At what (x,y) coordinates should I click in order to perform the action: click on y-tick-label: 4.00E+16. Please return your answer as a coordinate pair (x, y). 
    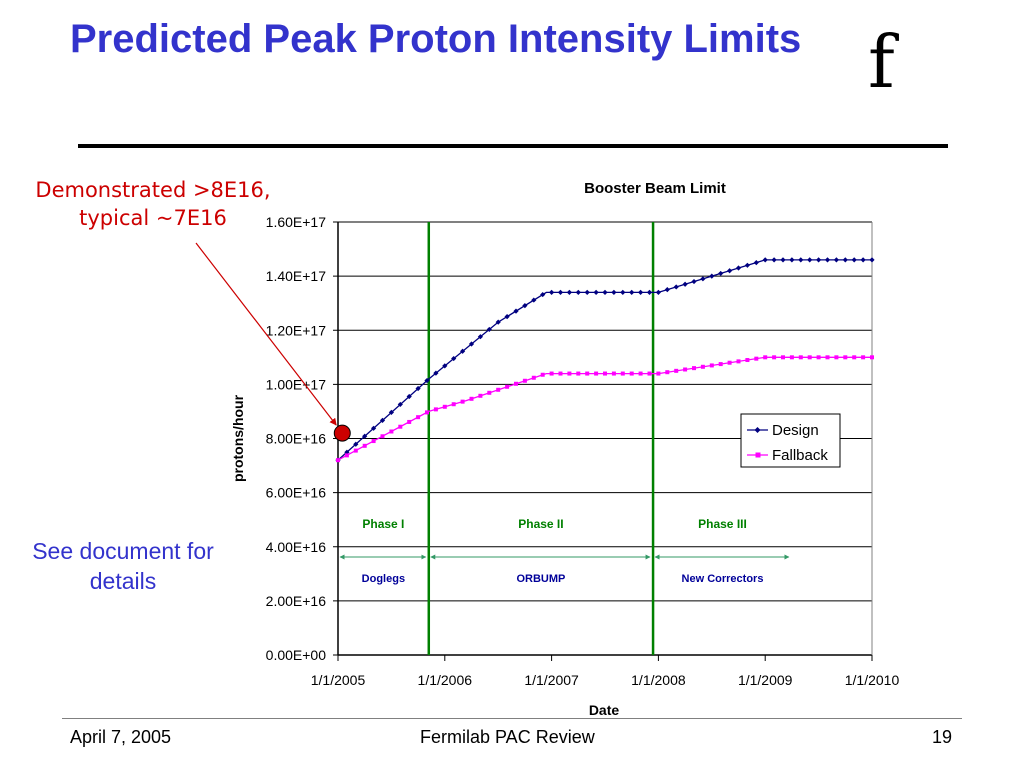
    Looking at the image, I should click on (296, 547).